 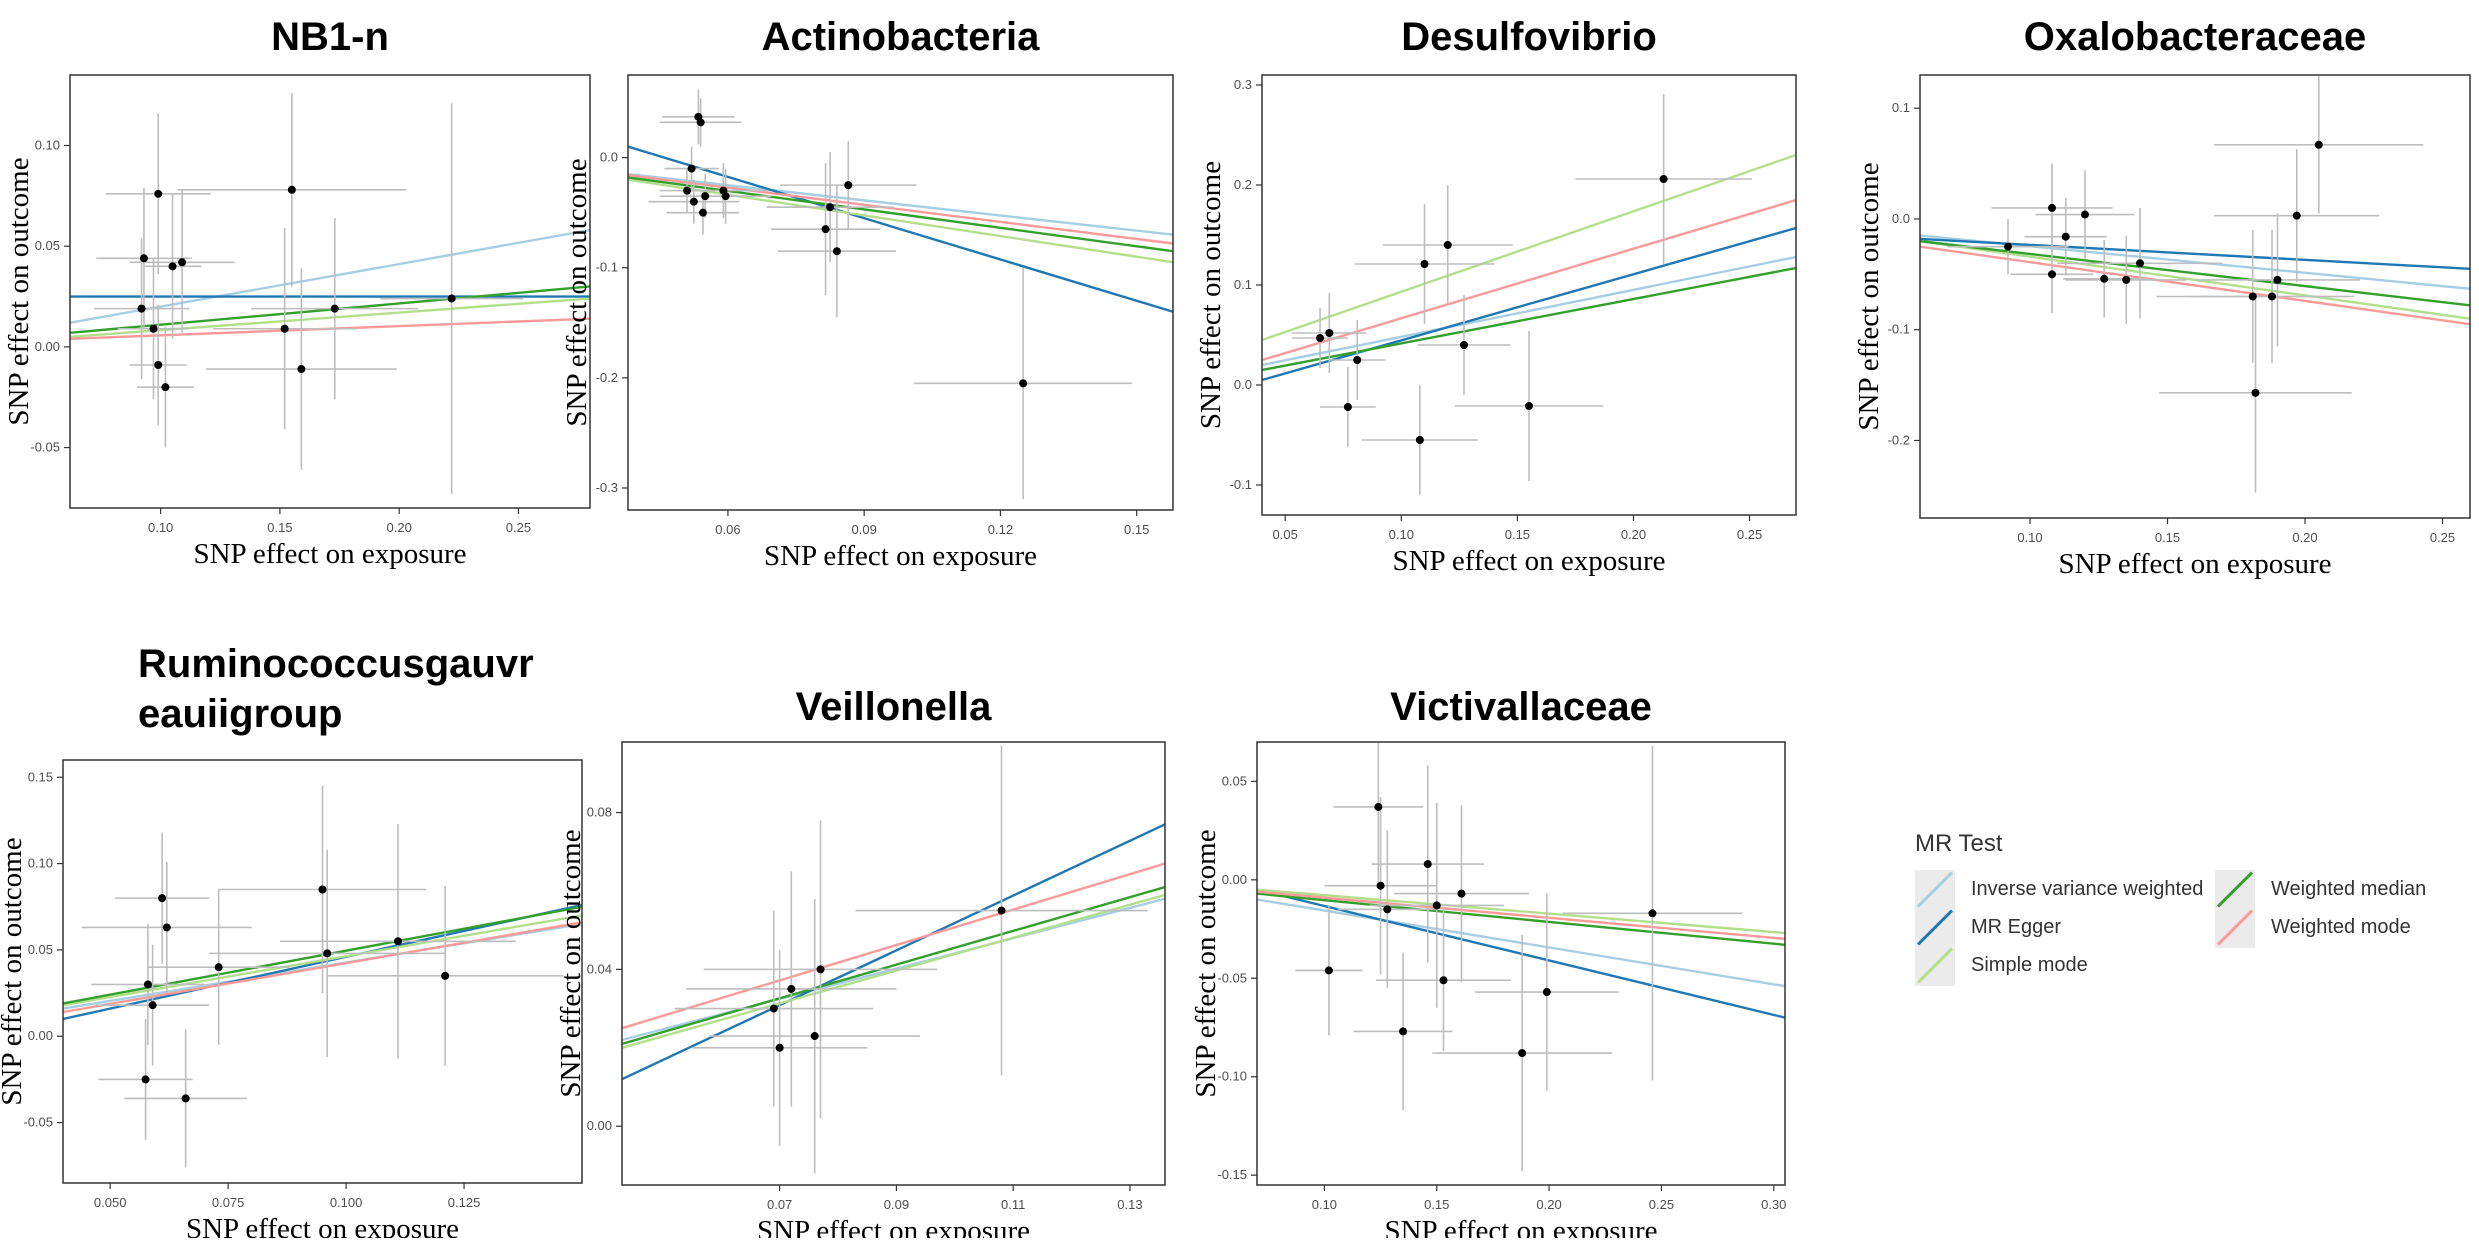 What do you see at coordinates (47, 144) in the screenshot?
I see `y-tick-label: 0.10` at bounding box center [47, 144].